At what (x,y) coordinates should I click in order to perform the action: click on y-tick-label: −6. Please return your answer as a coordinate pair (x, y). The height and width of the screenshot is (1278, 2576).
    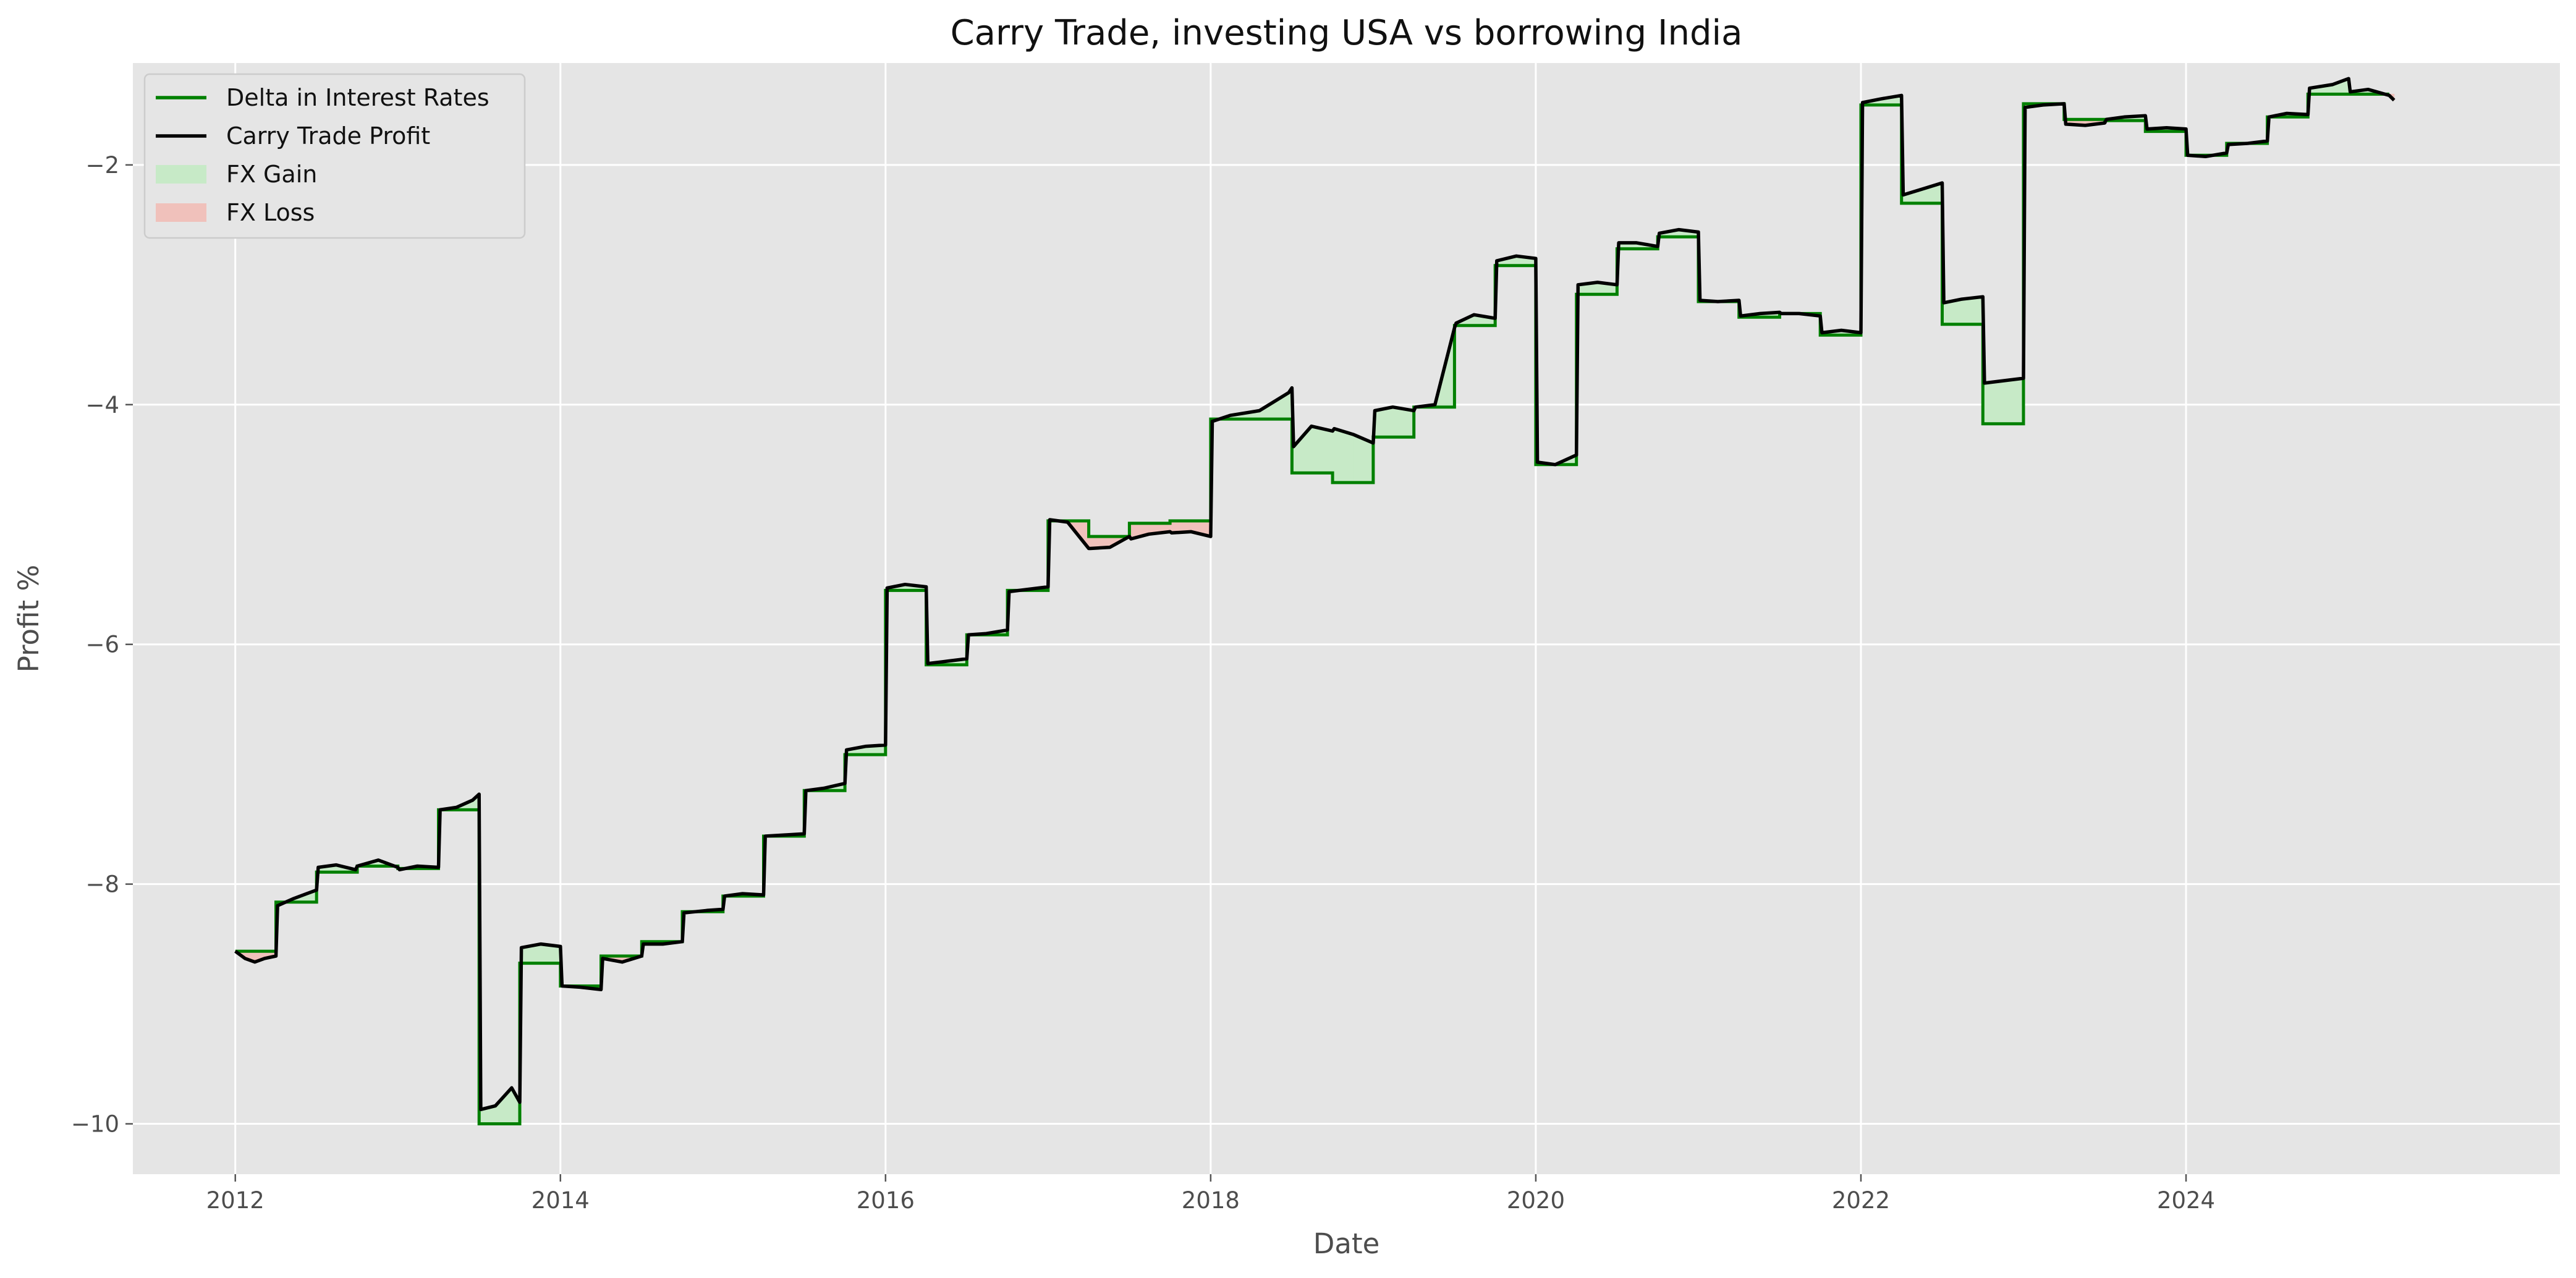
    Looking at the image, I should click on (102, 645).